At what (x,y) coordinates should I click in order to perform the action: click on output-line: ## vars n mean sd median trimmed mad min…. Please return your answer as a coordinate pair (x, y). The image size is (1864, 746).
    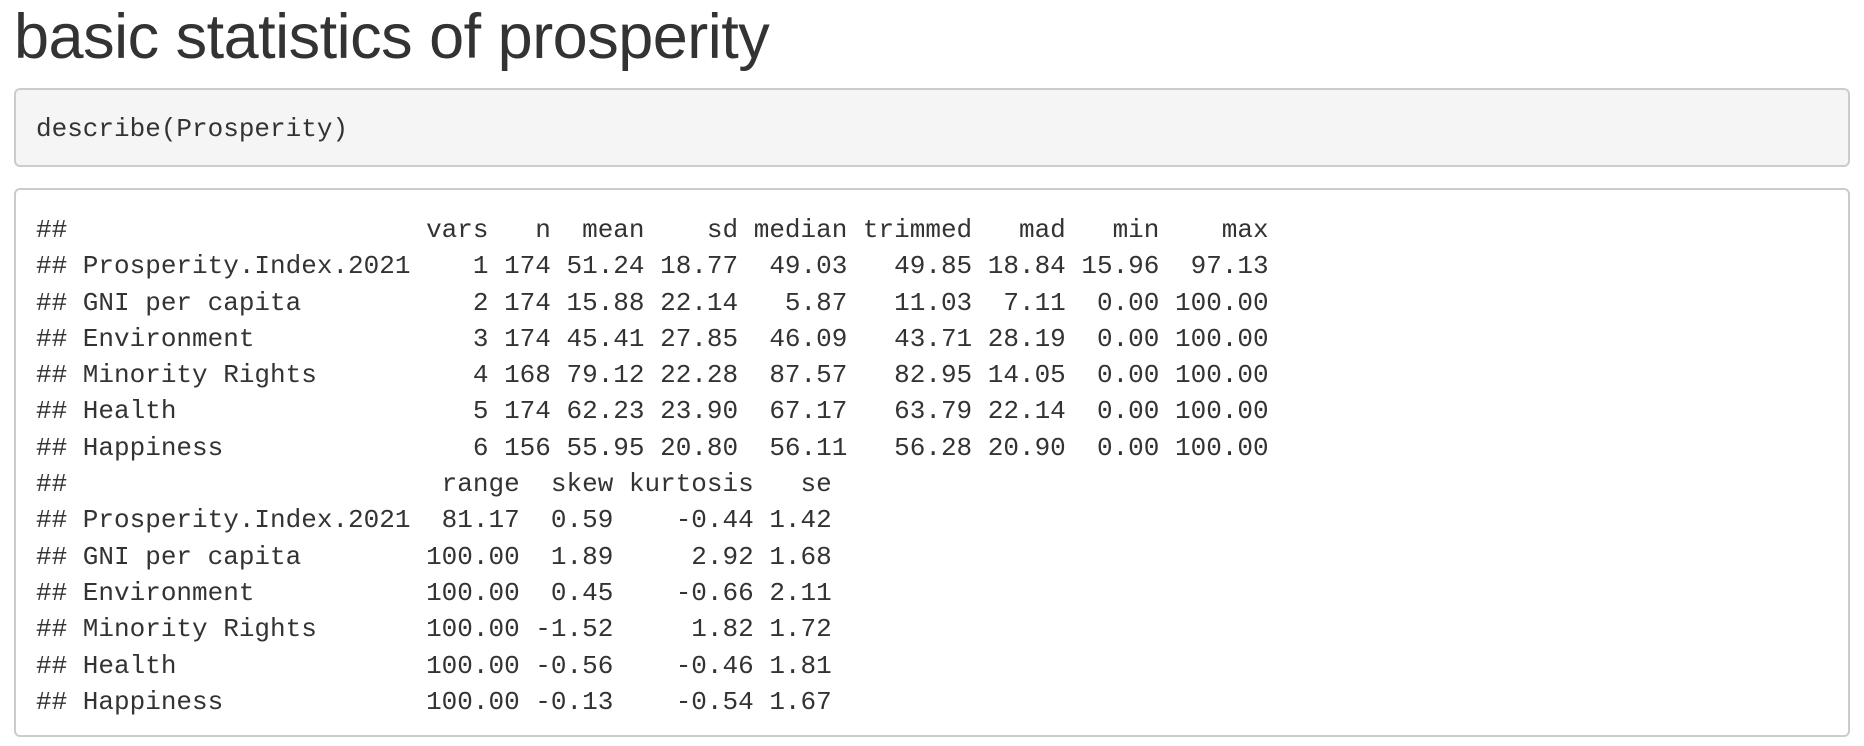
    Looking at the image, I should click on (652, 230).